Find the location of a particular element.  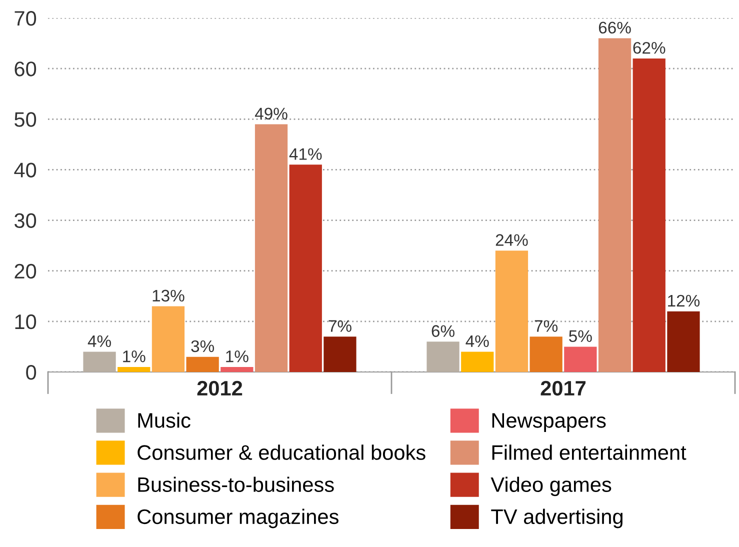

y-tick-label: 60 is located at coordinates (25, 69).